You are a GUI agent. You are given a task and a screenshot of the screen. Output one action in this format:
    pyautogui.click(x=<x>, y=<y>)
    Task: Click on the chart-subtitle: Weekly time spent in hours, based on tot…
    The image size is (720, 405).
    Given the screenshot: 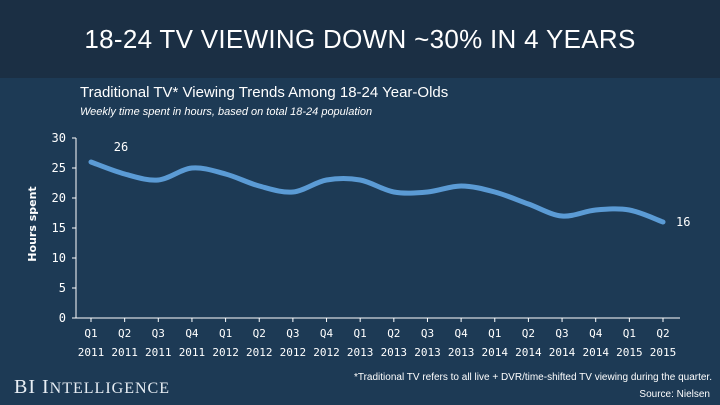 What is the action you would take?
    pyautogui.click(x=226, y=112)
    